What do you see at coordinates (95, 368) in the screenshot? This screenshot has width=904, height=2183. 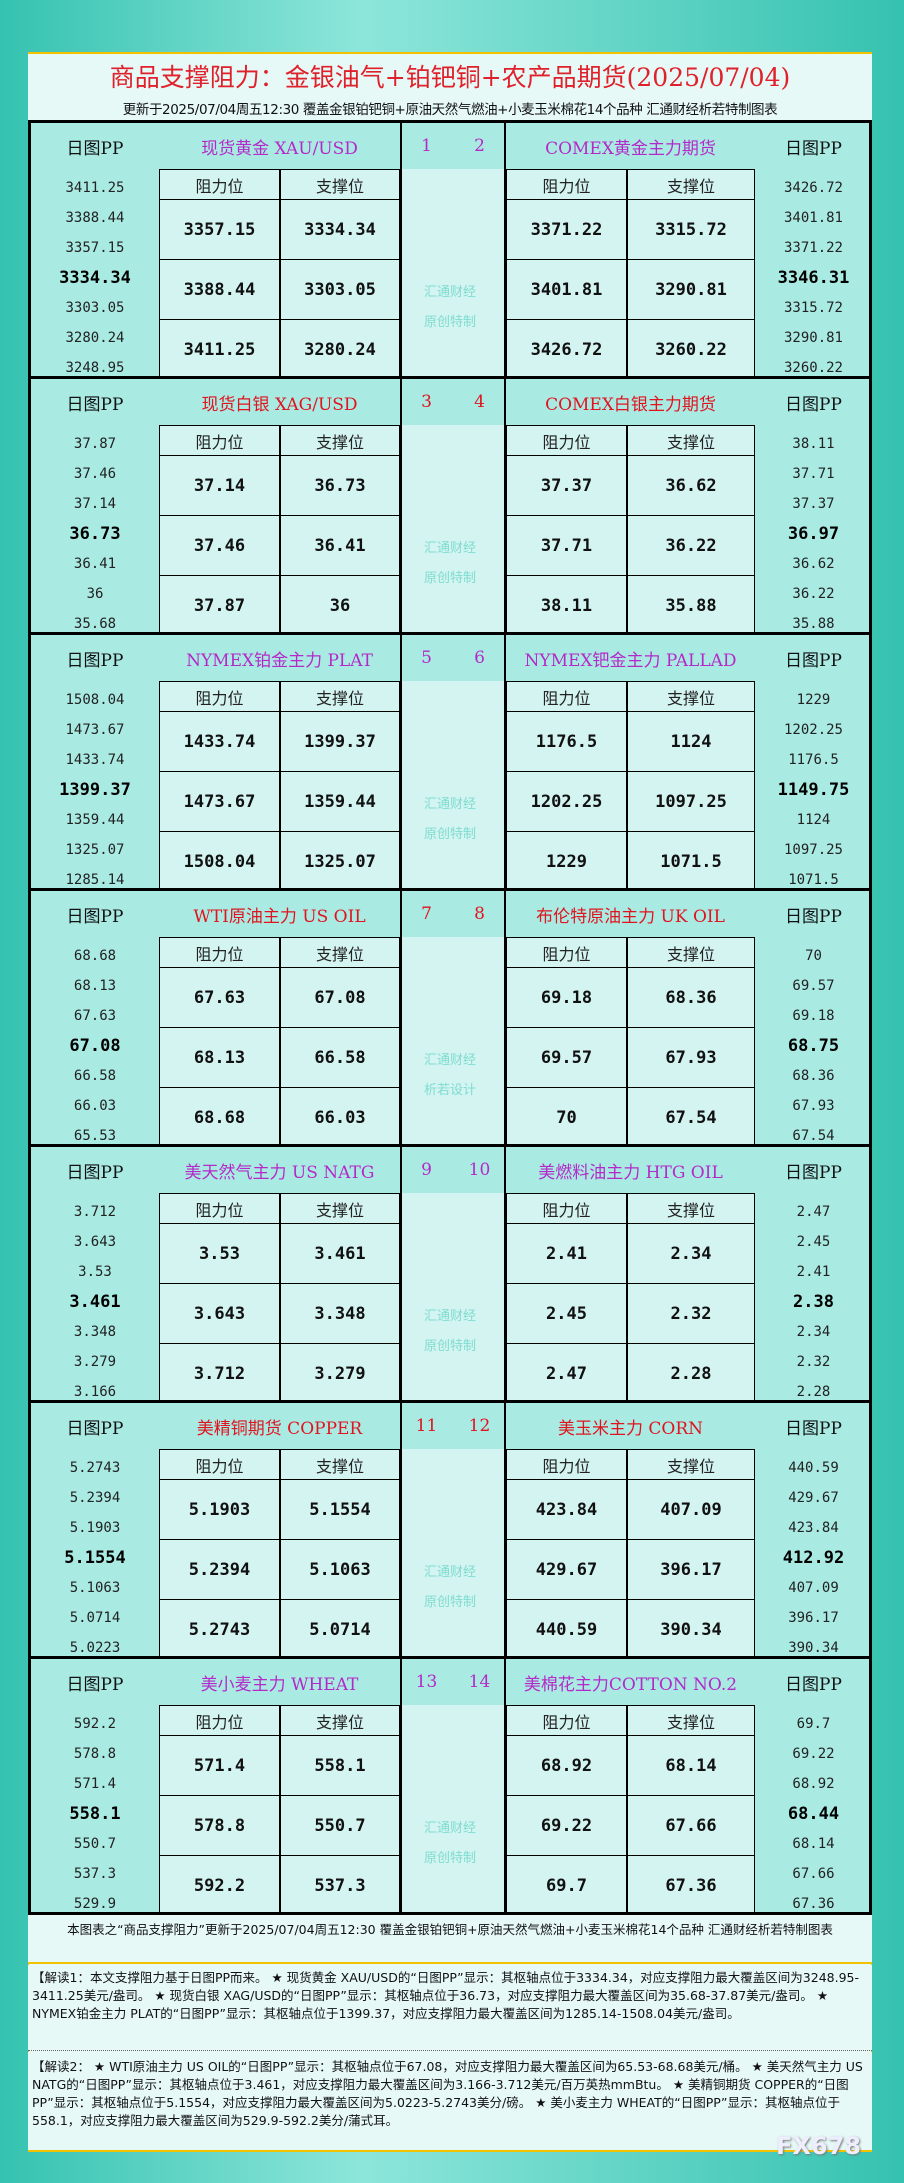 I see `pp-level-left: 3248.95` at bounding box center [95, 368].